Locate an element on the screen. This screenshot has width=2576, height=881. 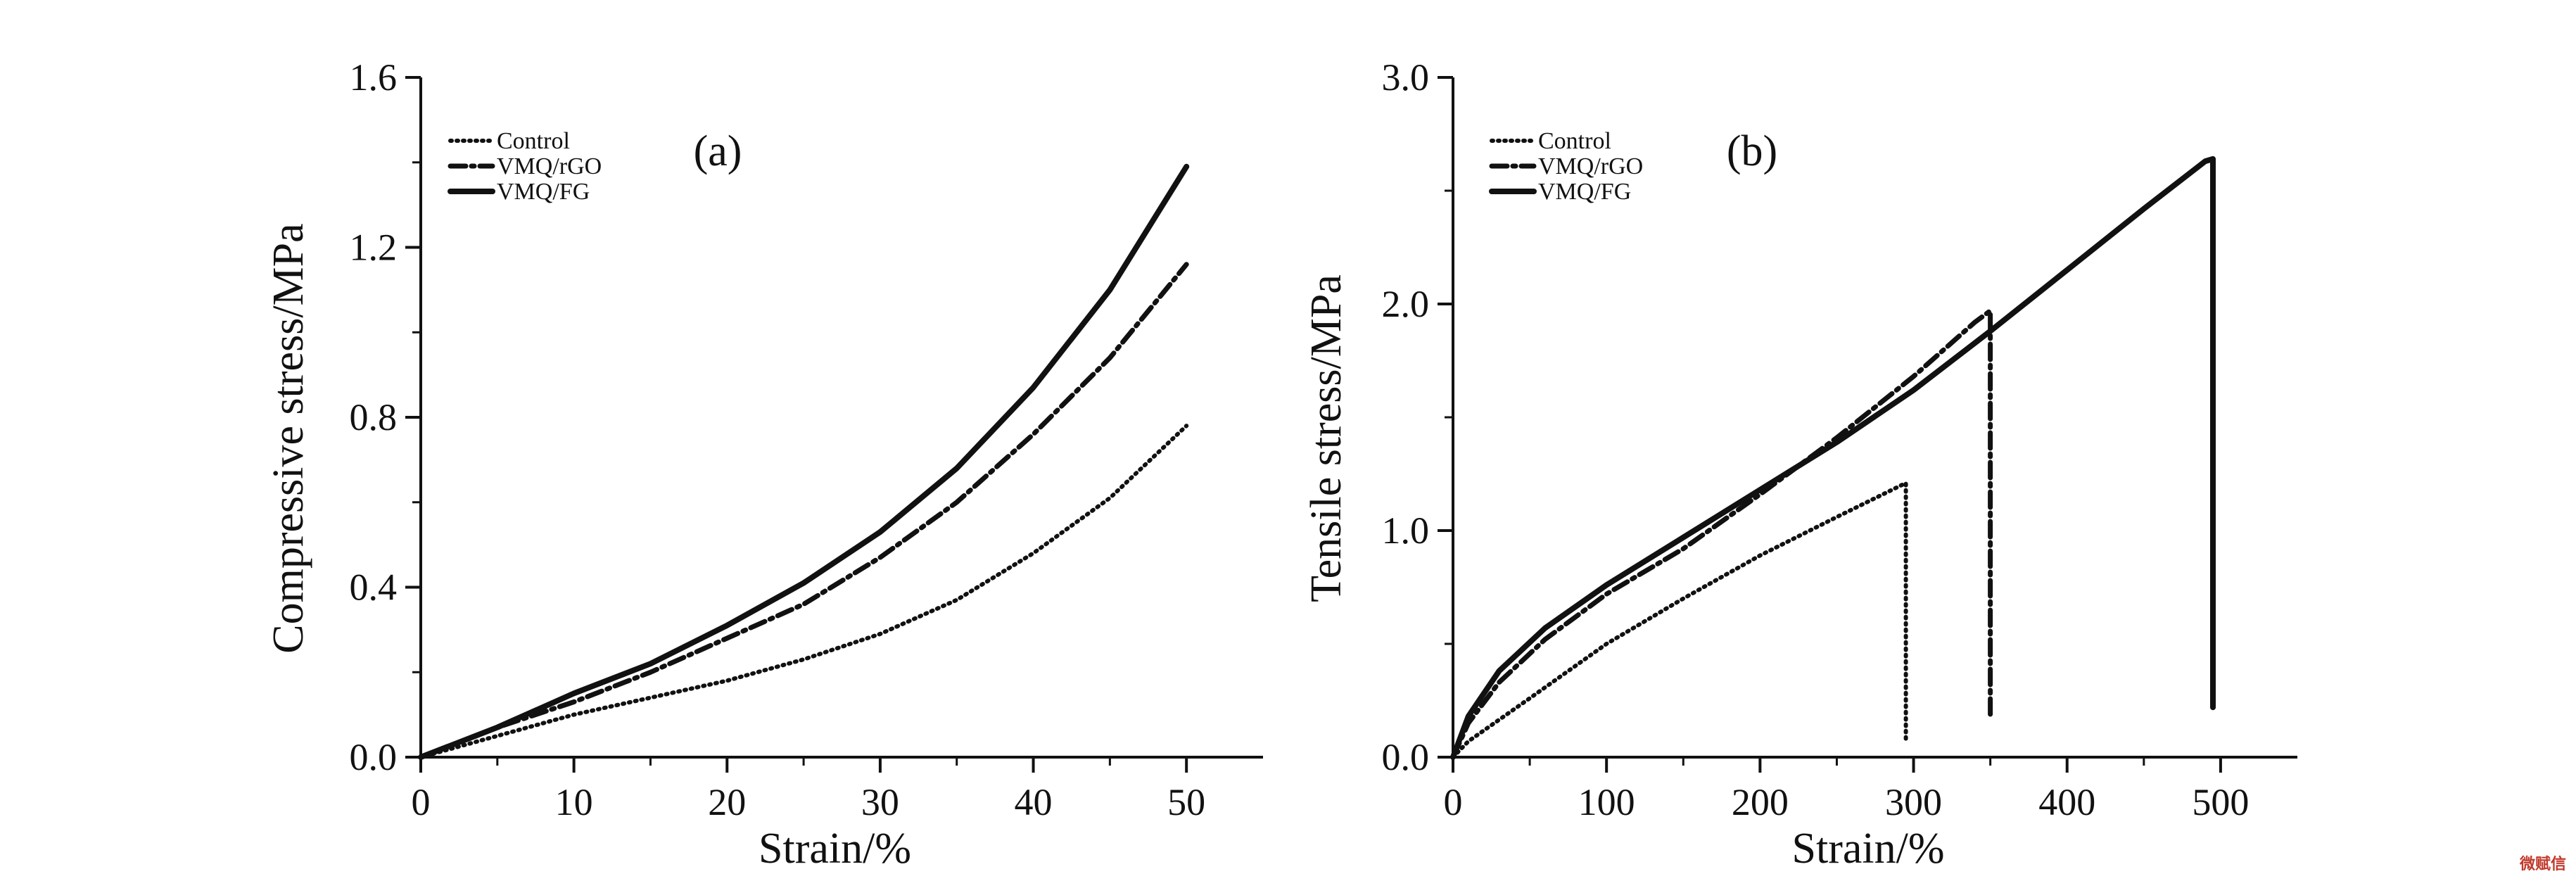
panel-label: (a) is located at coordinates (718, 151).